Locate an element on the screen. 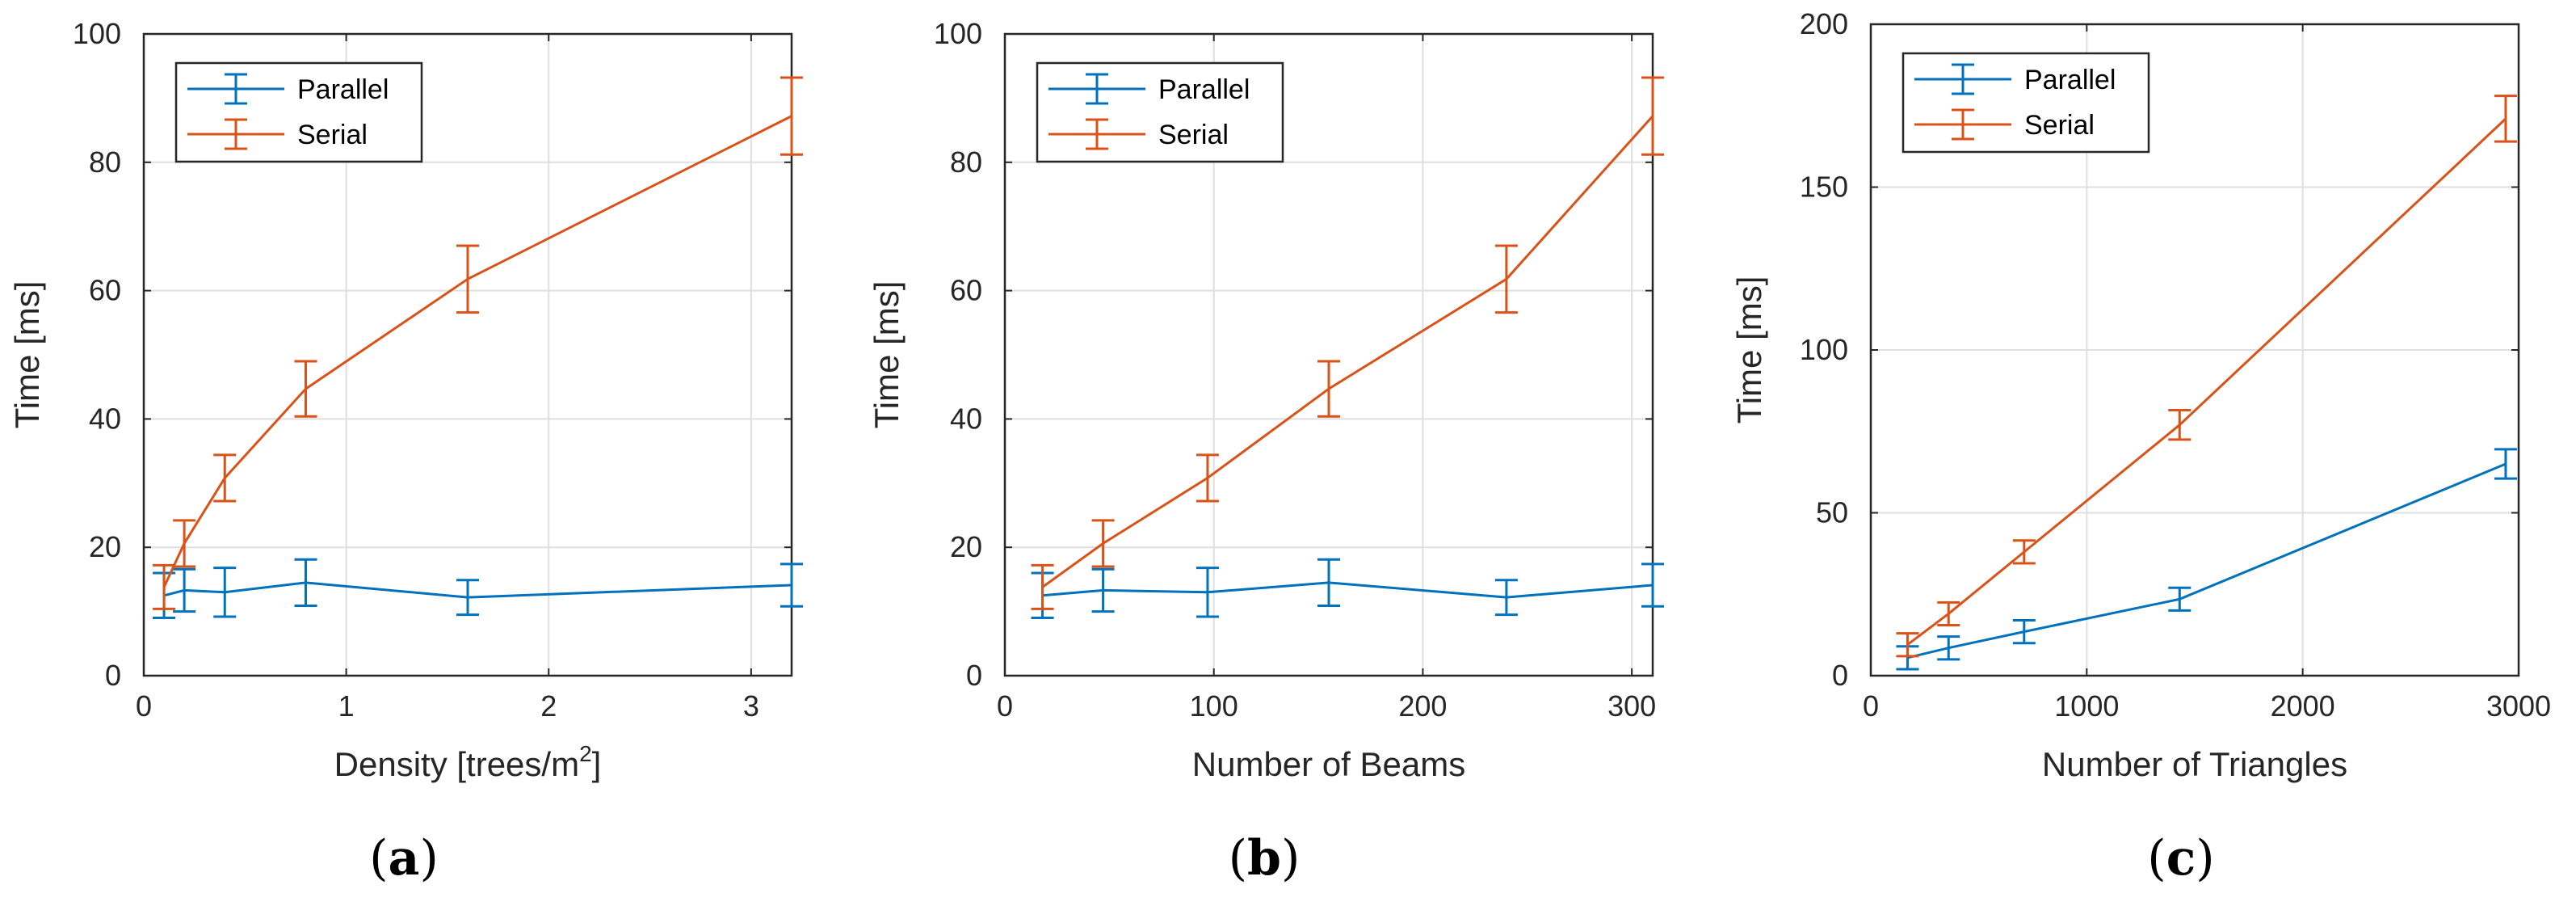 This screenshot has height=906, width=2576. panel-caption: (b) is located at coordinates (1265, 859).